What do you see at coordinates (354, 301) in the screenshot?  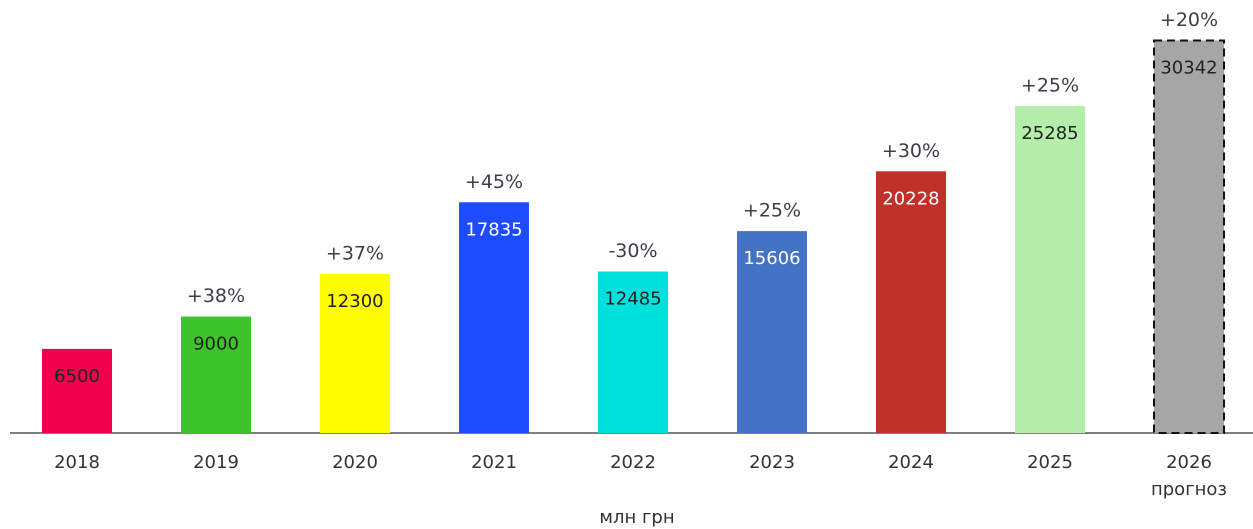 I see `value-label: 12300` at bounding box center [354, 301].